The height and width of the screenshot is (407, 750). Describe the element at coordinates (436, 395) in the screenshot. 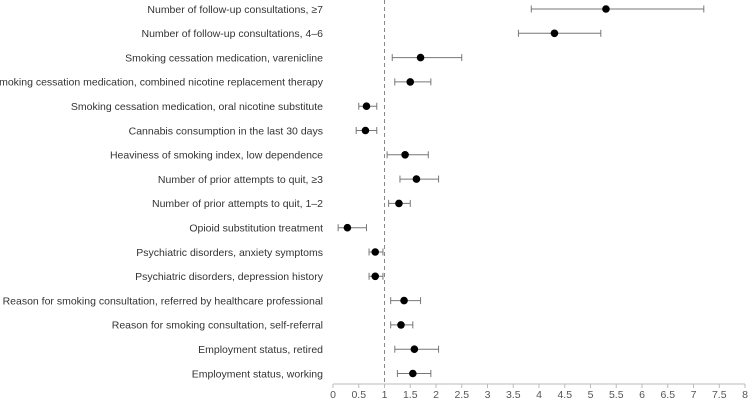

I see `x-tick-label: 2` at that location.